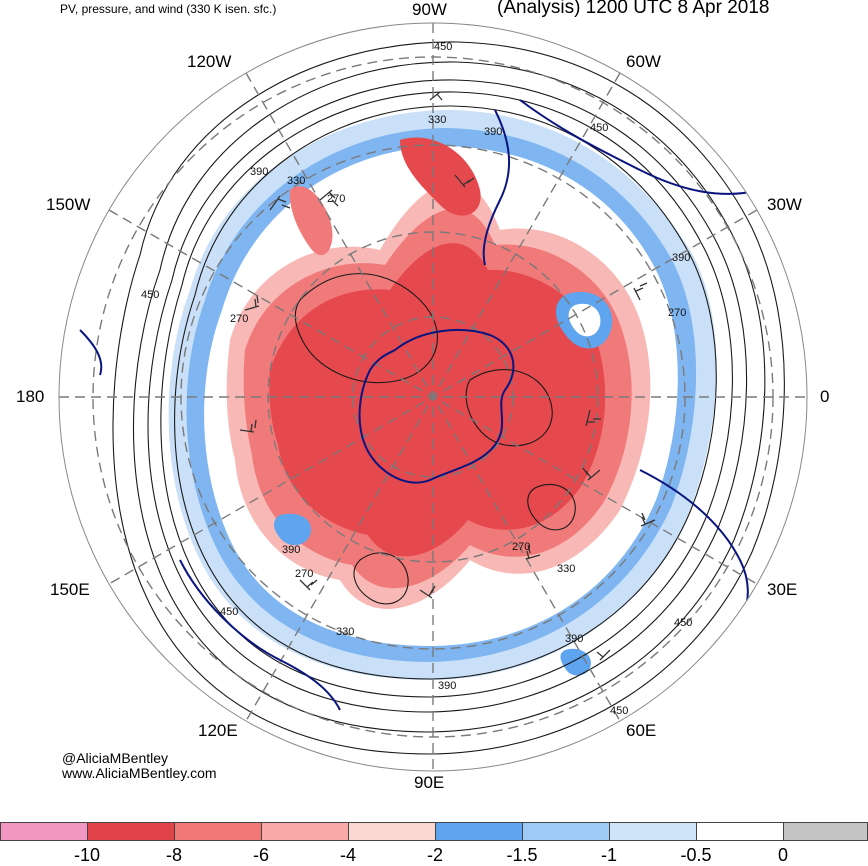 The width and height of the screenshot is (868, 866). Describe the element at coordinates (115, 758) in the screenshot. I see `credit-twitter: @AliciaMBentley` at that location.